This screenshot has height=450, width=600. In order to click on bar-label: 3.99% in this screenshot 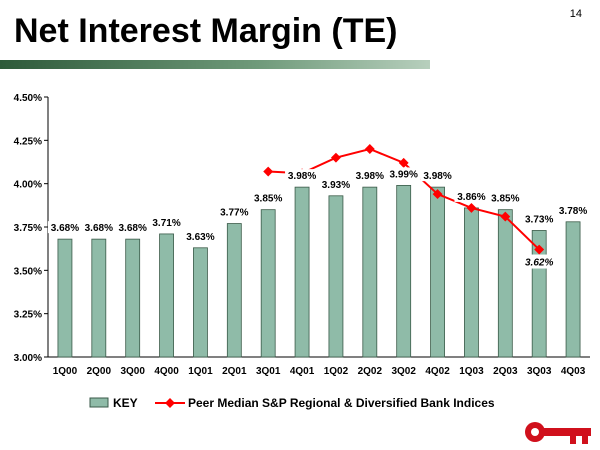, I will do `click(404, 174)`.